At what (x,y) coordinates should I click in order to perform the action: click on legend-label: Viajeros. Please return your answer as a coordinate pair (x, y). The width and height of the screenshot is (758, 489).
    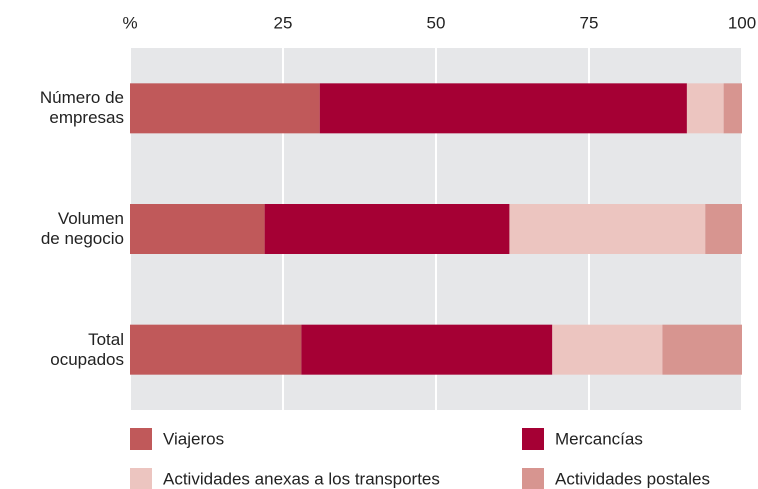
    Looking at the image, I should click on (193, 438).